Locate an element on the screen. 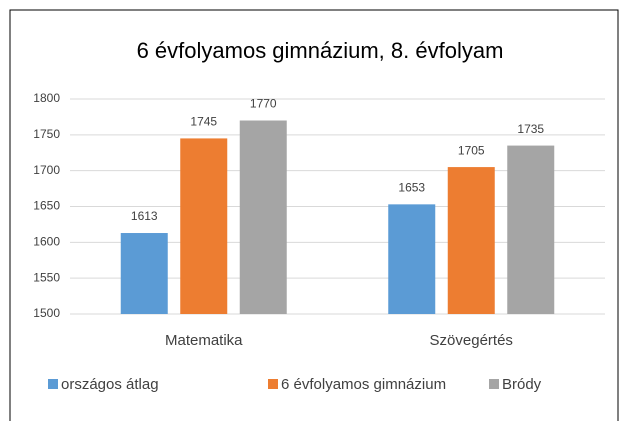 This screenshot has height=421, width=629. y-tick-label: 1800 is located at coordinates (46, 98).